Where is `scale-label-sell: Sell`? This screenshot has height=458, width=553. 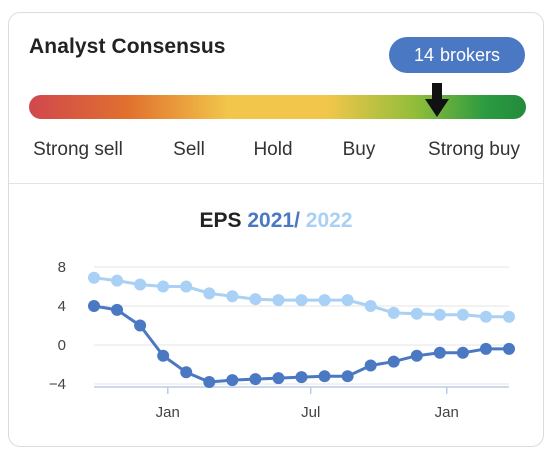 scale-label-sell: Sell is located at coordinates (189, 149).